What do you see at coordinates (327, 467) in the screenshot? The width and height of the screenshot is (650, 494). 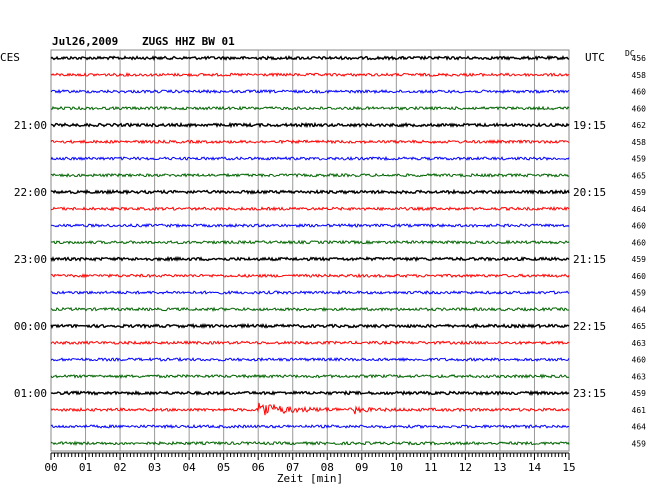 I see `x-tick-label: 08` at bounding box center [327, 467].